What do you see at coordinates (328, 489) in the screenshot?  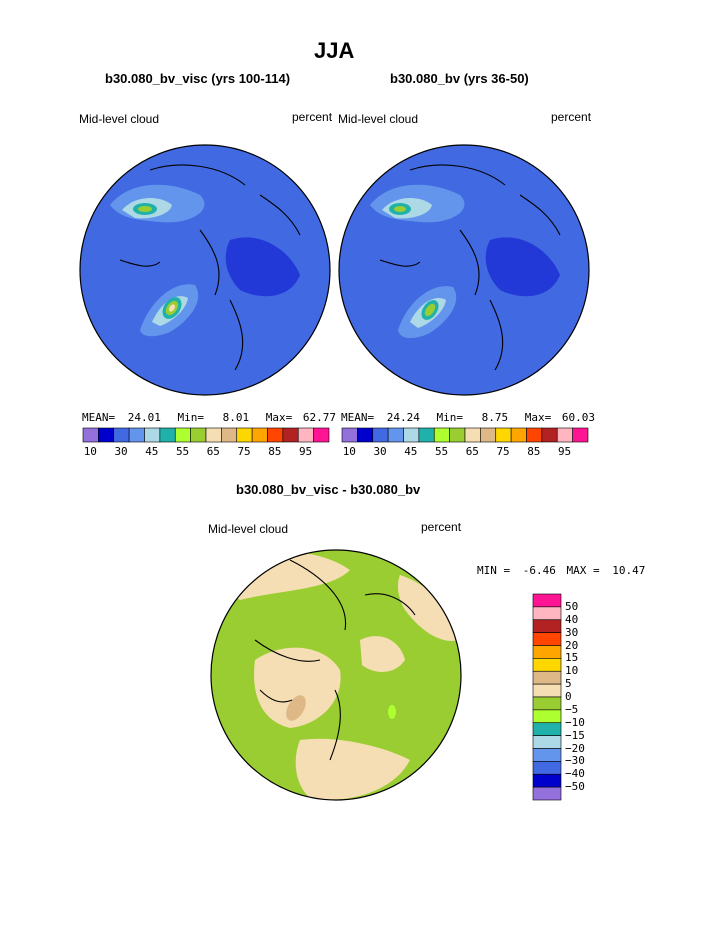 I see `panel3-title: b30.080_bv_visc - b30.080_bv` at bounding box center [328, 489].